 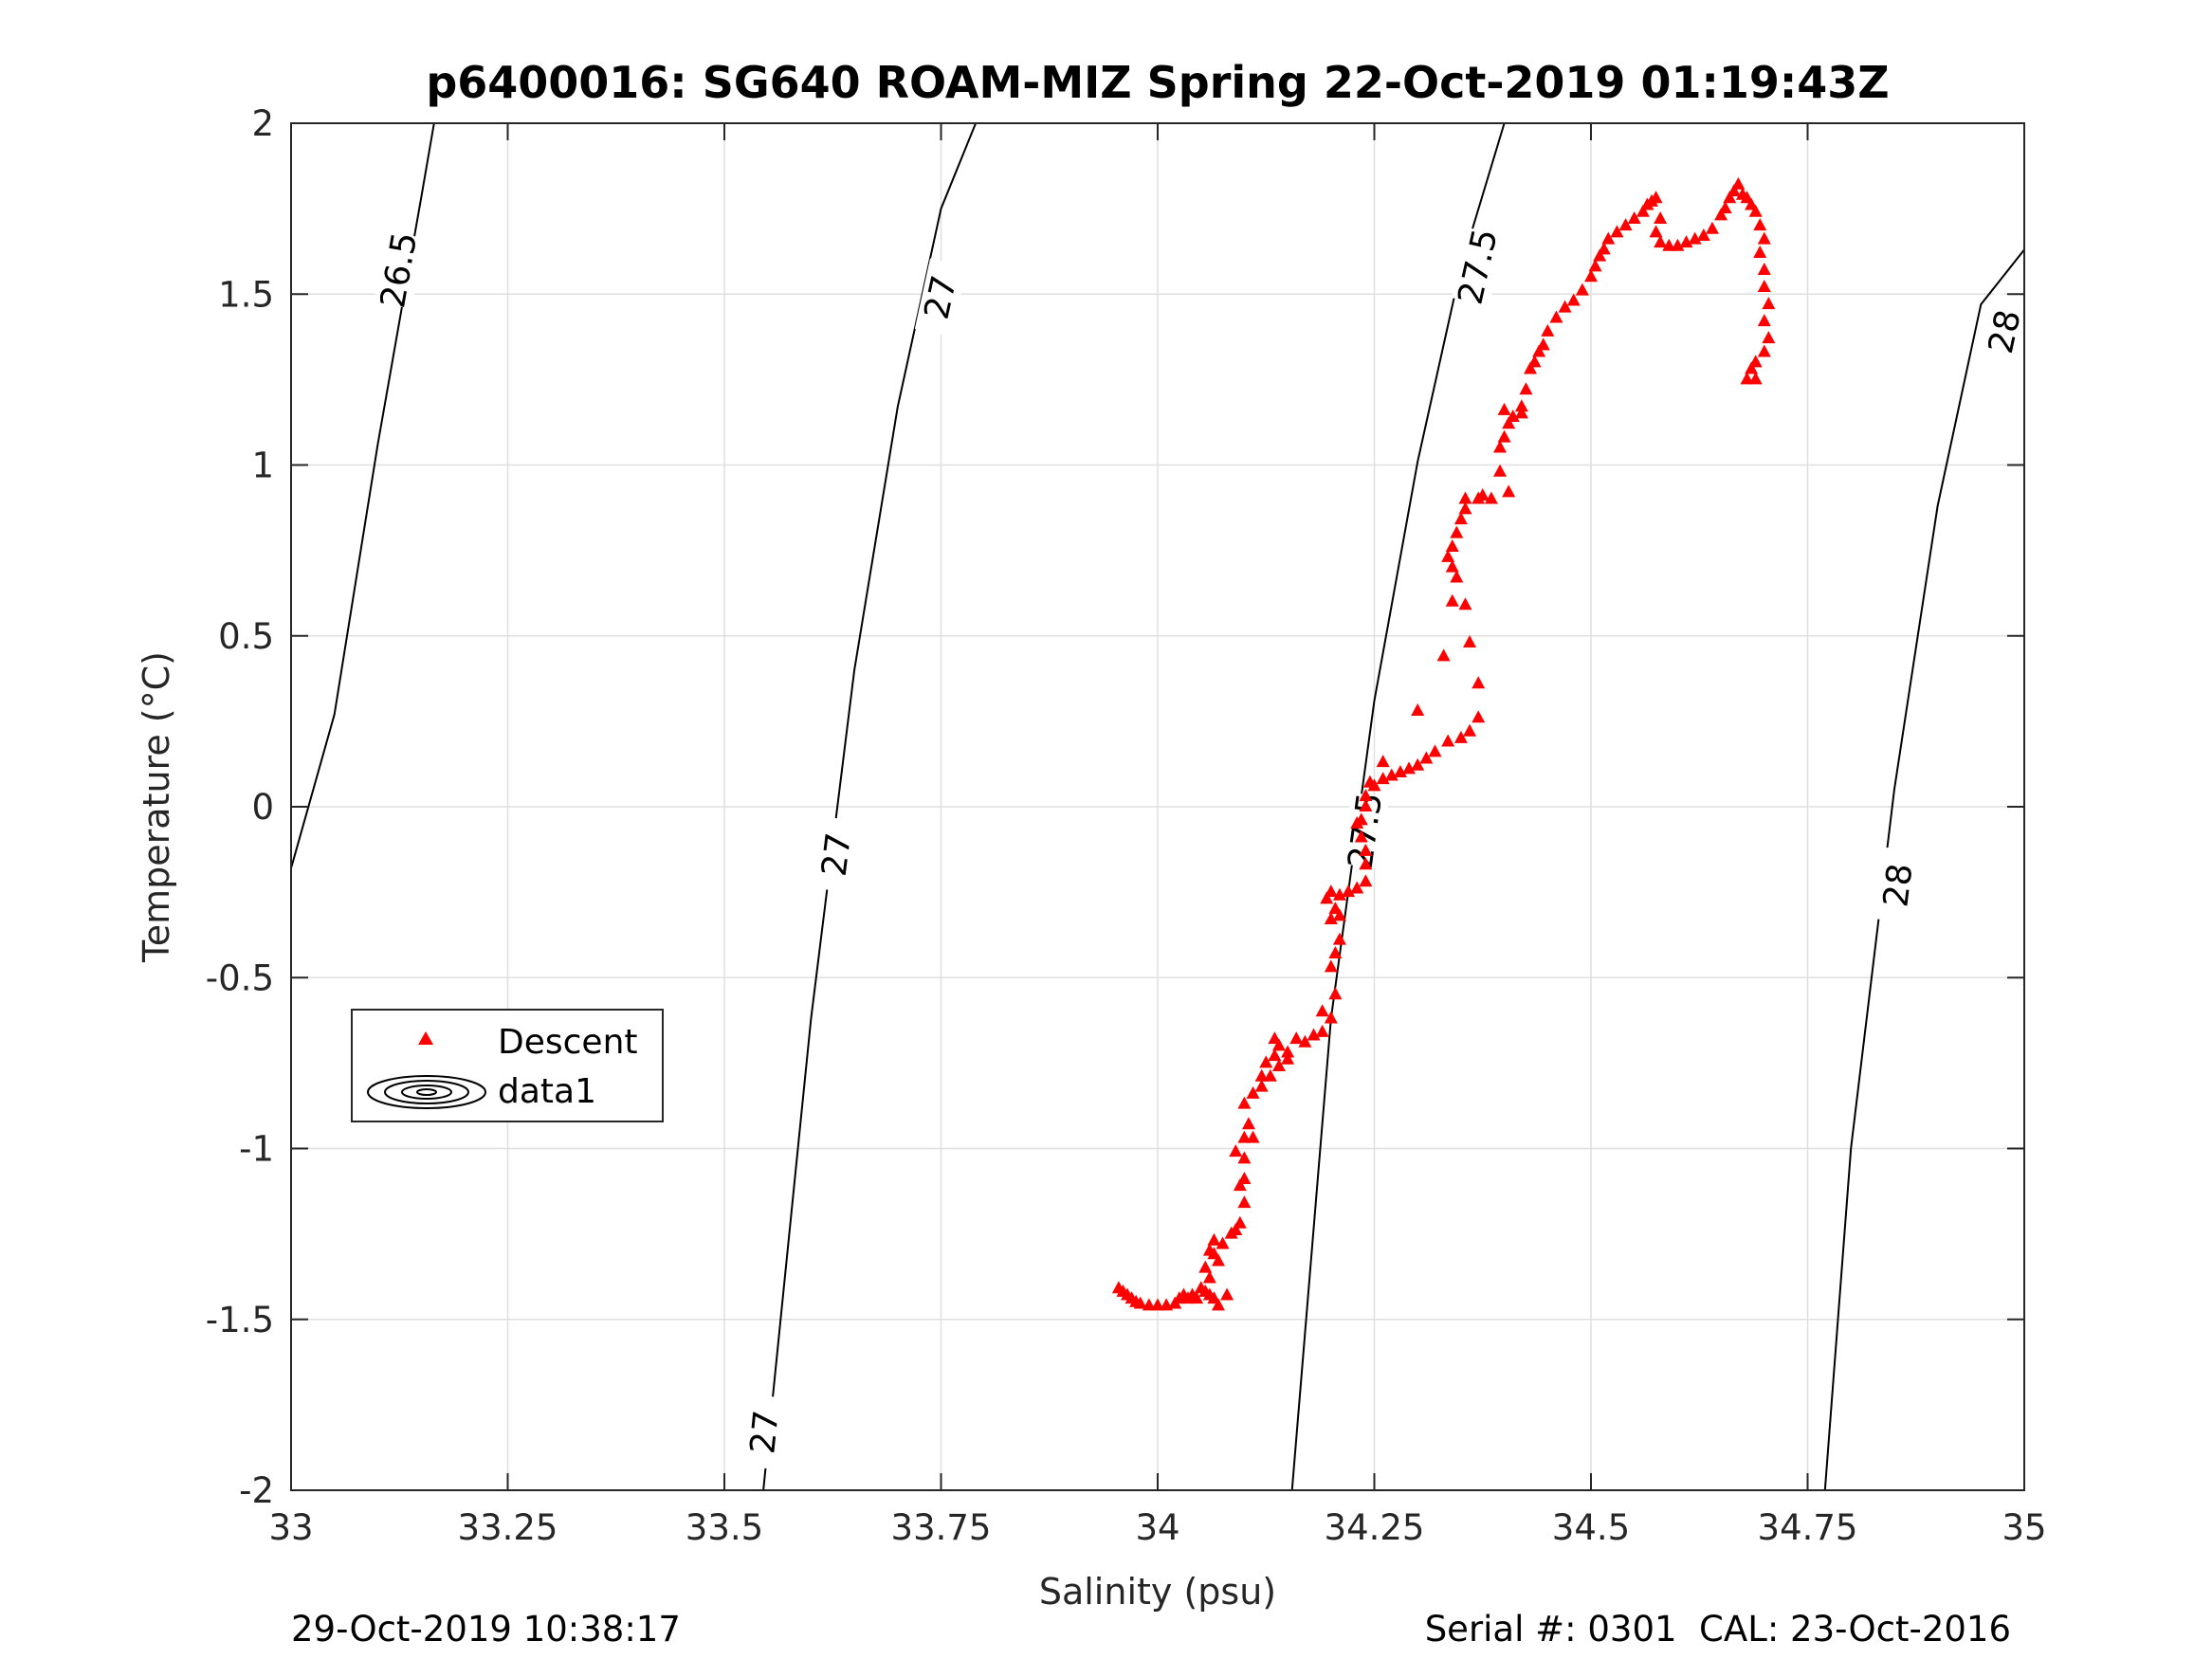 I want to click on x-tick-label: 33.5, so click(x=724, y=1527).